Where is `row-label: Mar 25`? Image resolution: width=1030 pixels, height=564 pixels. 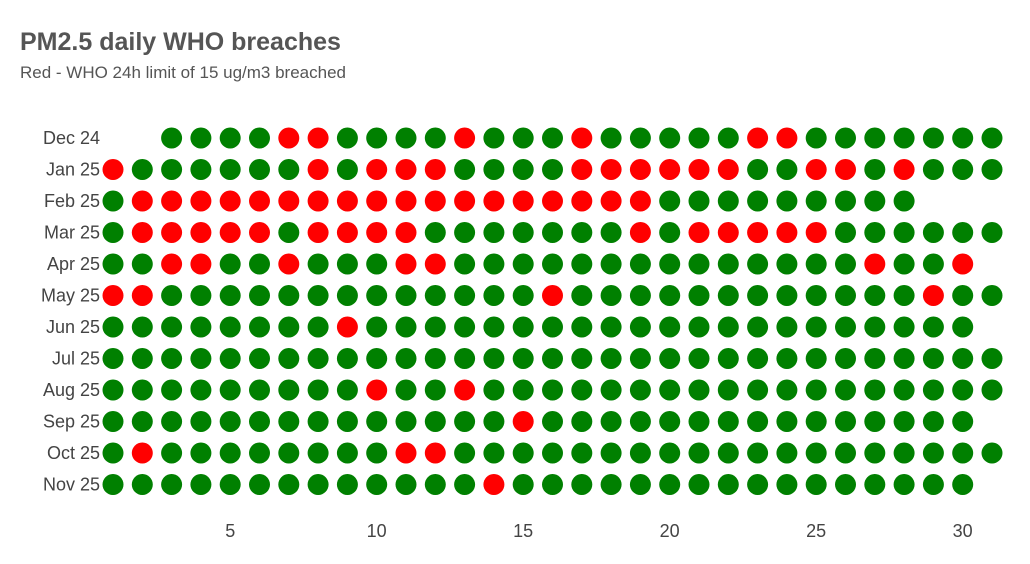 row-label: Mar 25 is located at coordinates (72, 233).